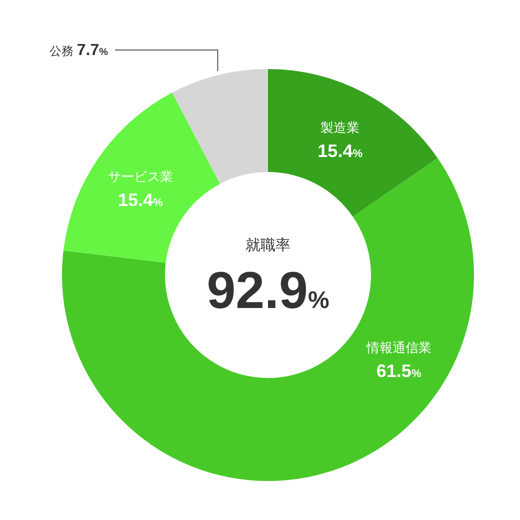 This screenshot has height=520, width=520. What do you see at coordinates (399, 371) in the screenshot?
I see `data-label: 61.5%` at bounding box center [399, 371].